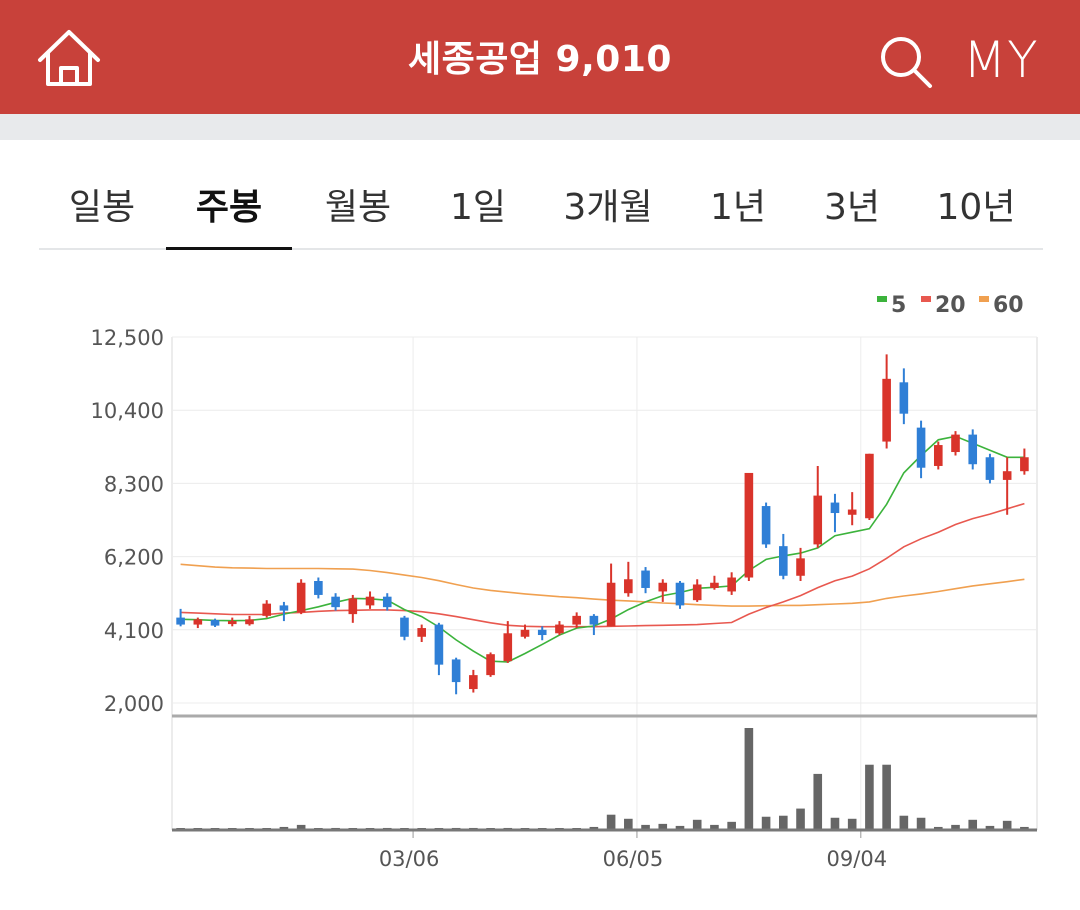  Describe the element at coordinates (409, 859) in the screenshot. I see `x-tick-label: 03/06` at that location.